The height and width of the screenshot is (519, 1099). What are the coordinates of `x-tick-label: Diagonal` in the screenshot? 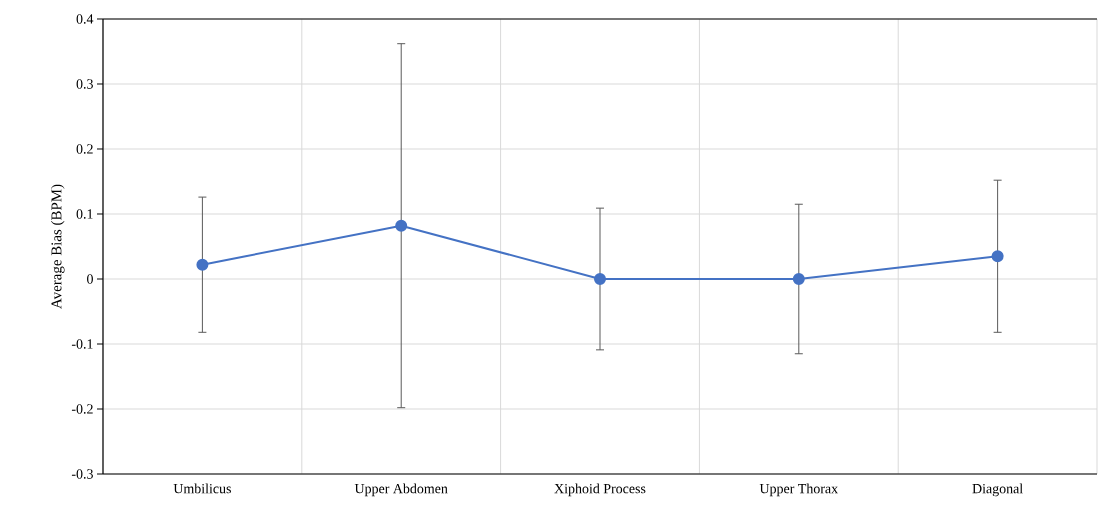 It's located at (997, 490).